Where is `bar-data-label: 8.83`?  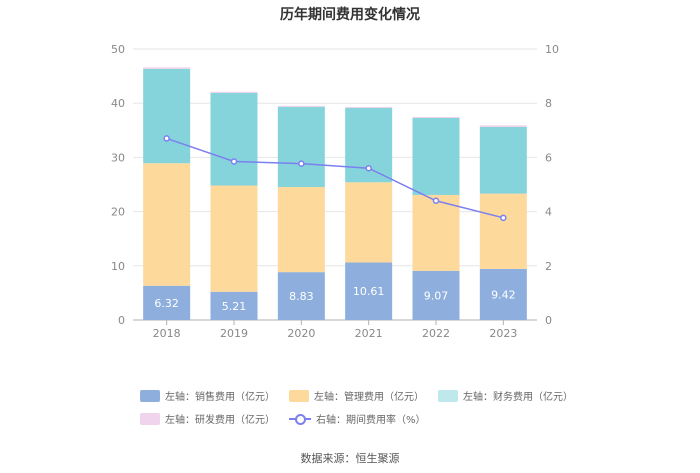 bar-data-label: 8.83 is located at coordinates (301, 296).